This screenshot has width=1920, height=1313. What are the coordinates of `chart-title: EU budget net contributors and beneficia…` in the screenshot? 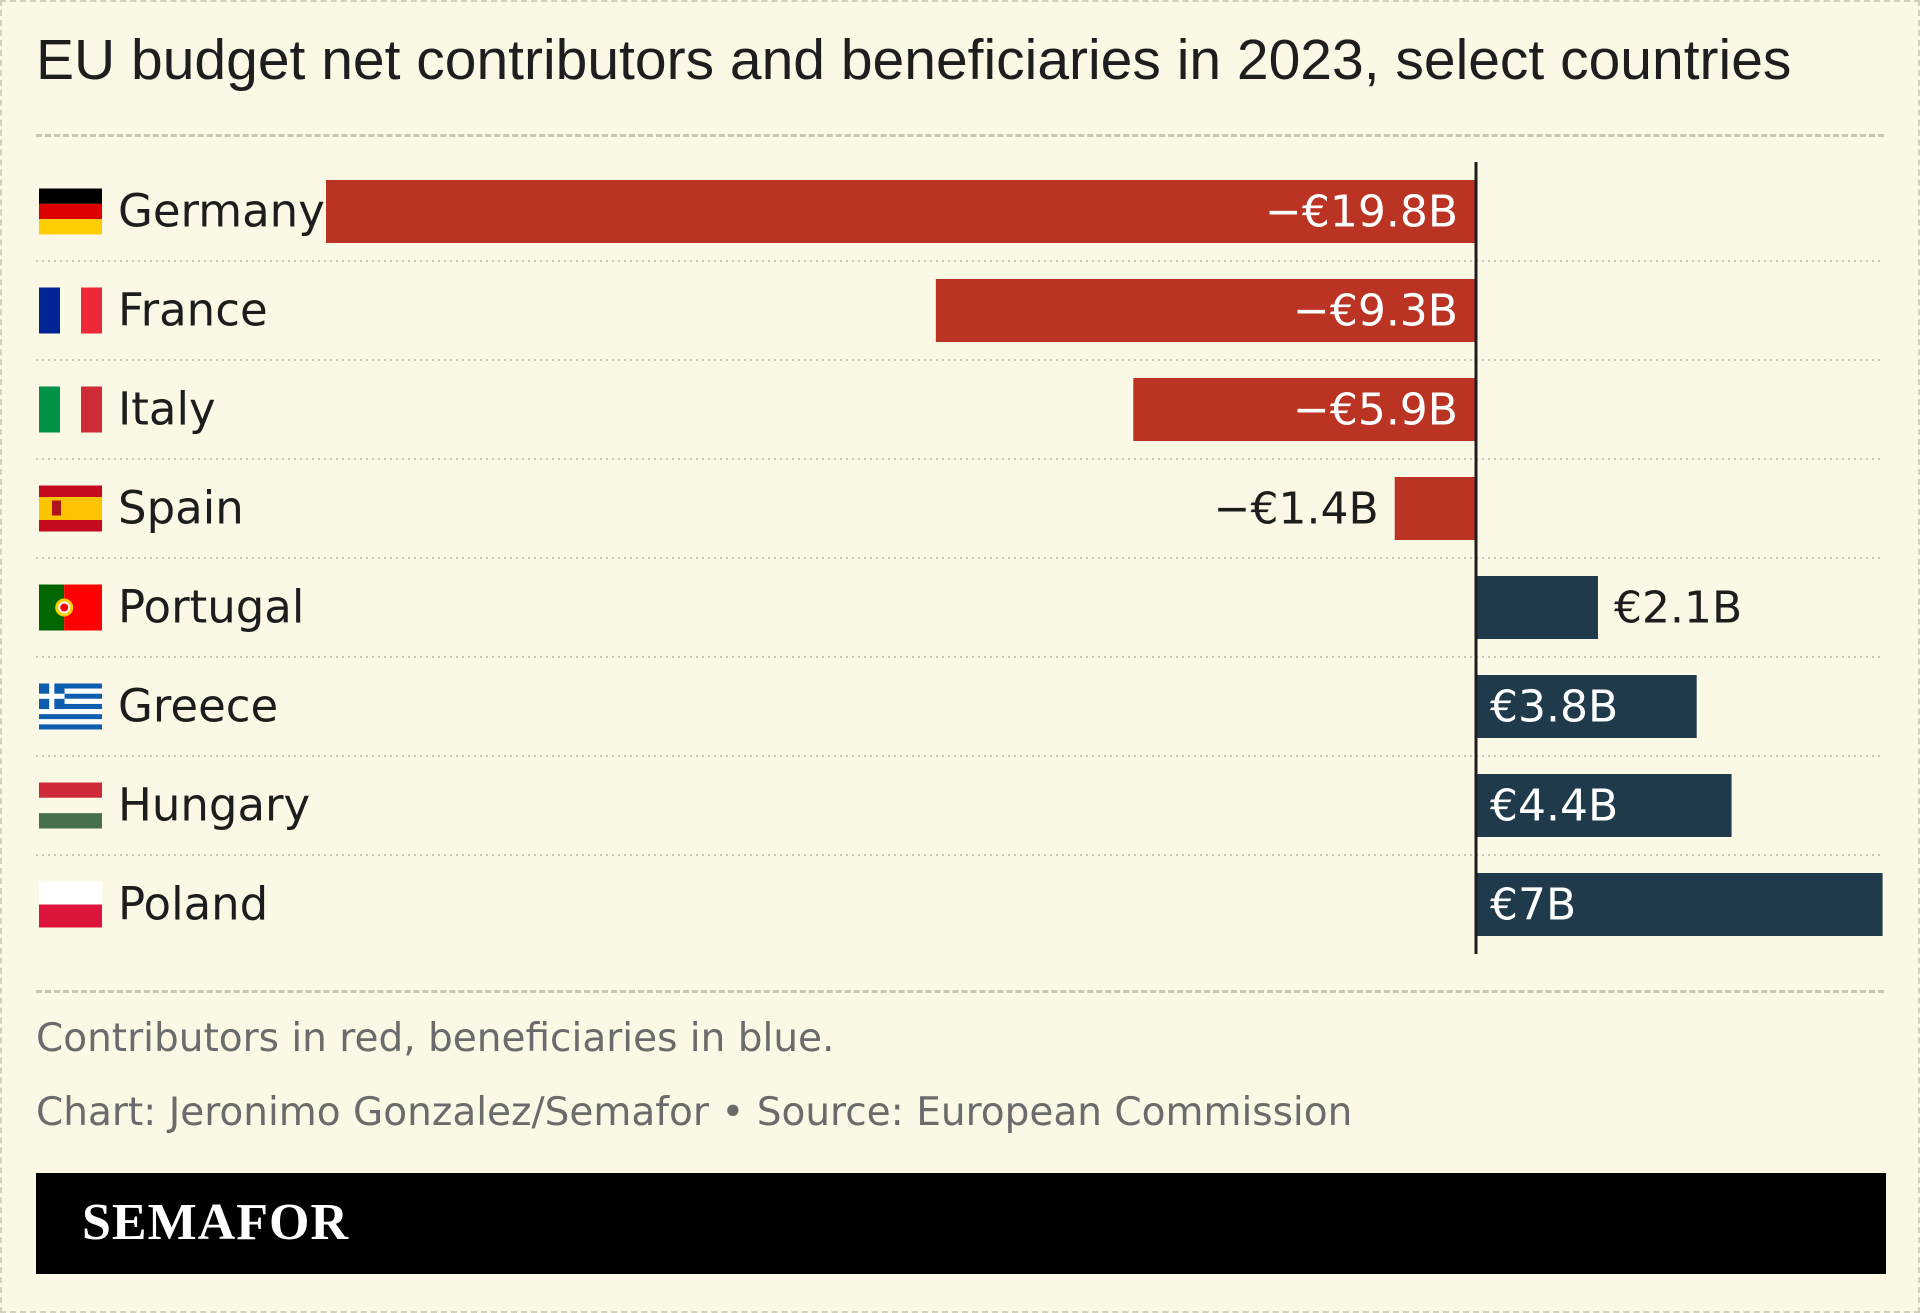 It's located at (914, 60).